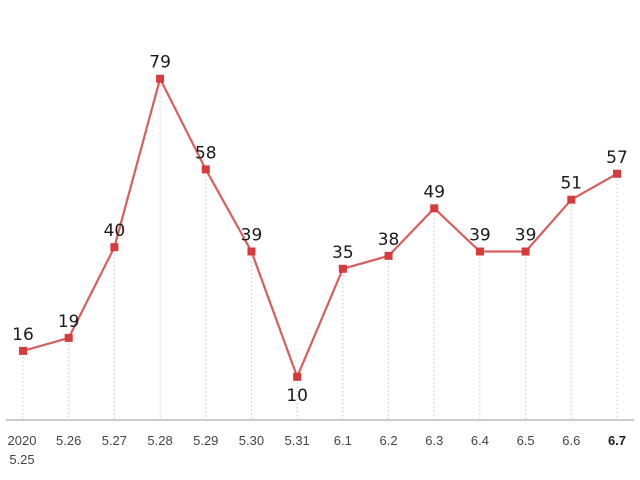  Describe the element at coordinates (251, 440) in the screenshot. I see `tick-label: 5.30` at that location.